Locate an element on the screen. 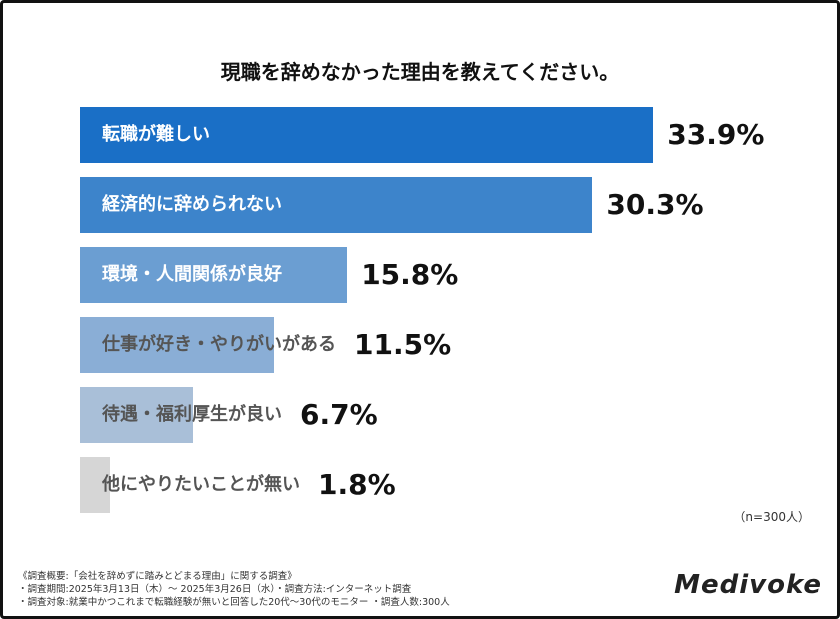  category-label: 仕事が好き・やりがいがある is located at coordinates (219, 344).